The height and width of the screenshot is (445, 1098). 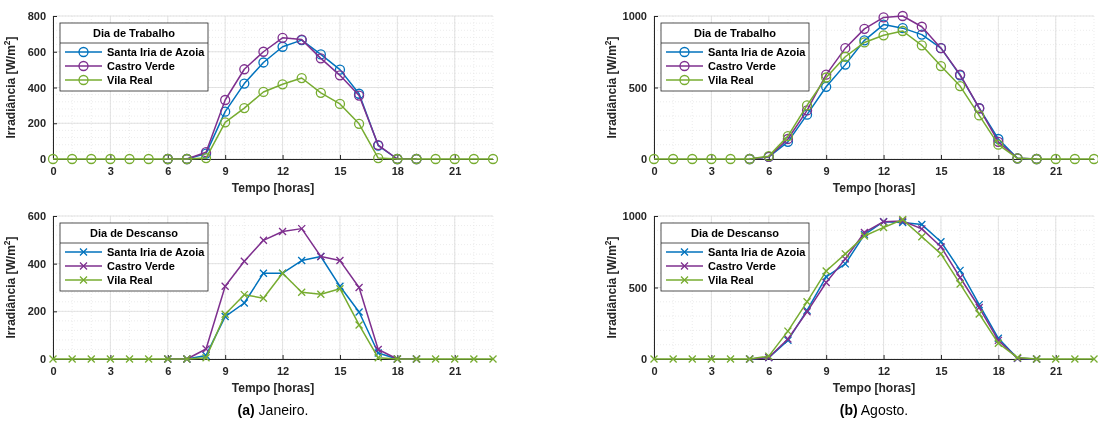 I want to click on text: (b) Agosto., so click(x=874, y=410).